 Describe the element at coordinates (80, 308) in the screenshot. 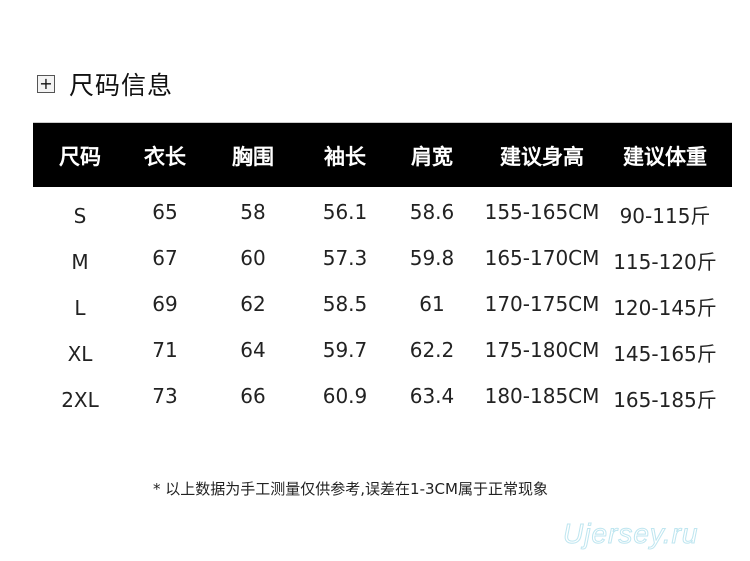

I see `table-cell: L` at that location.